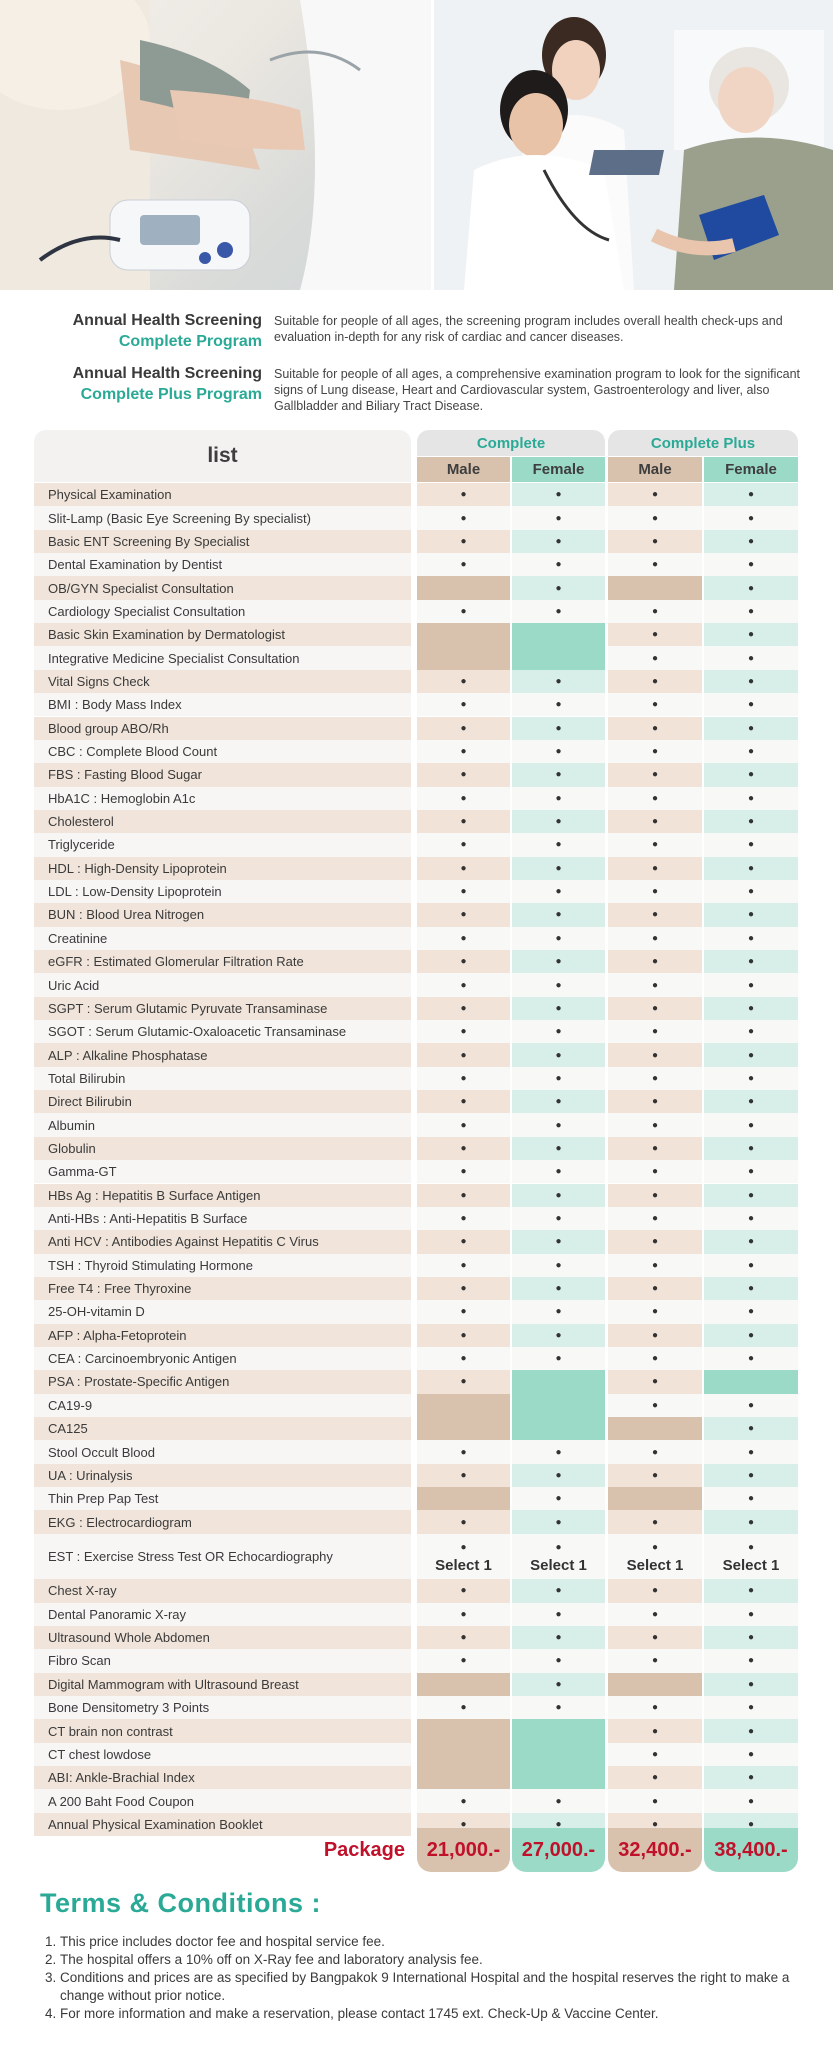 This screenshot has height=2058, width=833. I want to click on row-label: Anti-HBs : Anti-Hepatitis B Surface, so click(222, 1218).